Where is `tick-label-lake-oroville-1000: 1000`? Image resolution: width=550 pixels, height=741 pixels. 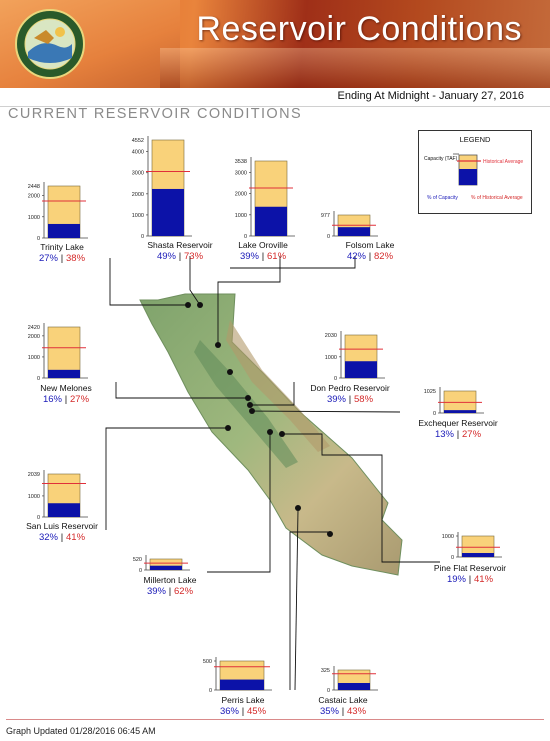
tick-label-lake-oroville-1000: 1000 is located at coordinates (241, 216).